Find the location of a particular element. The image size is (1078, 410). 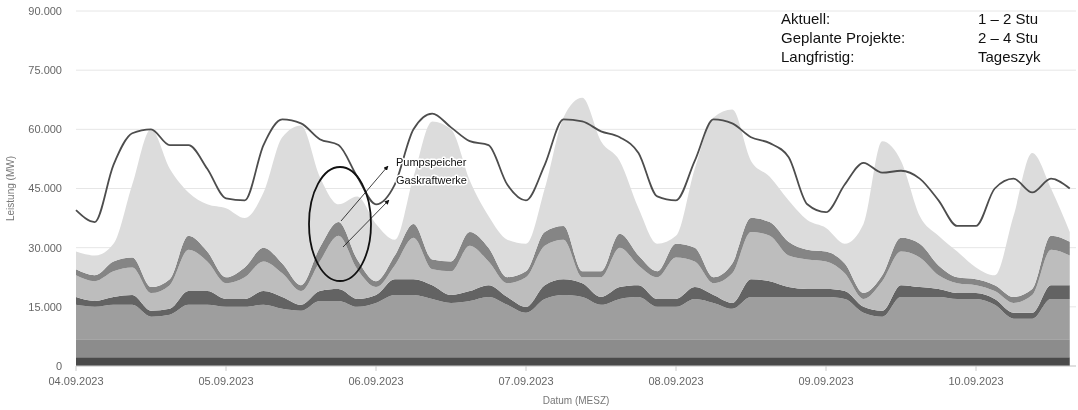

y-tick-label: 15.000 is located at coordinates (45, 306).